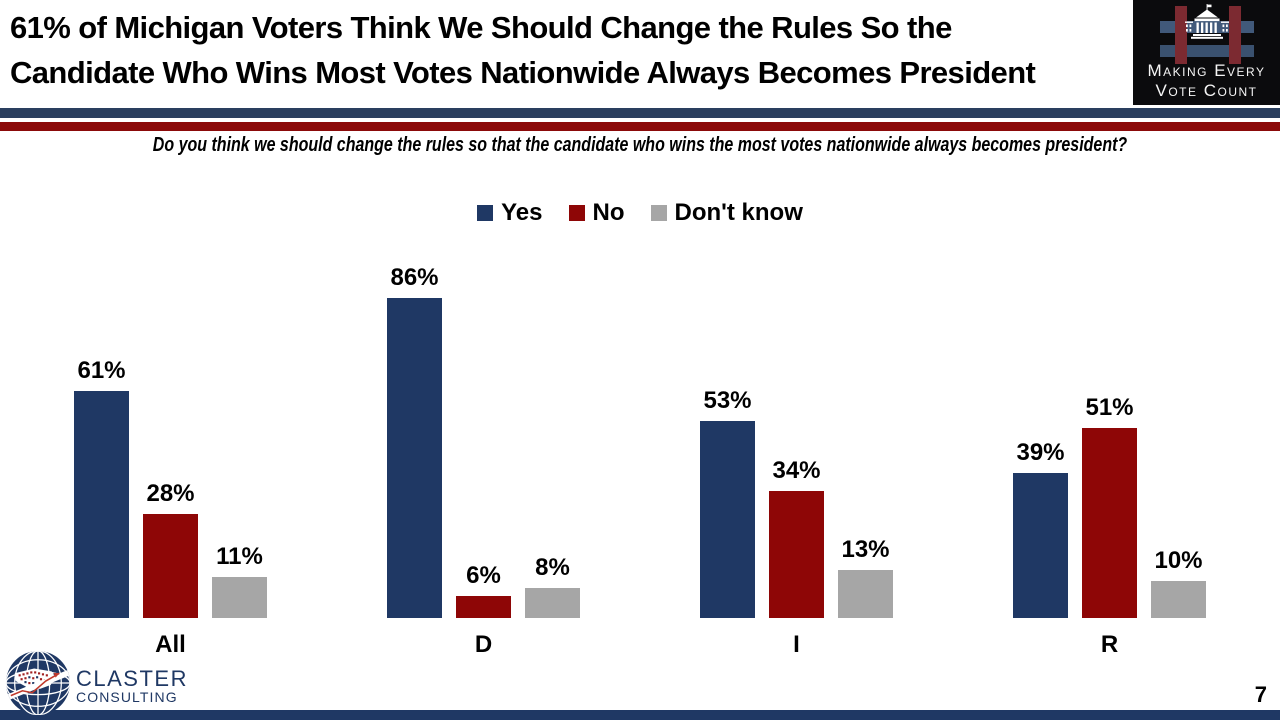 The image size is (1280, 720). Describe the element at coordinates (1109, 407) in the screenshot. I see `bar-value-label: 51%` at that location.